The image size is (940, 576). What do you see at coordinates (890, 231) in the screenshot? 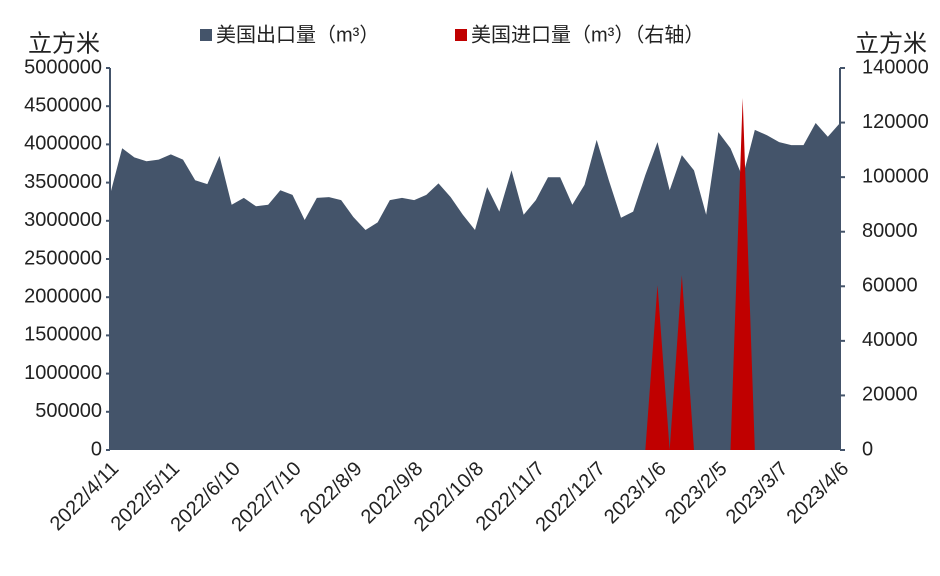
I see `y2-tick-label: 80000` at bounding box center [890, 231].